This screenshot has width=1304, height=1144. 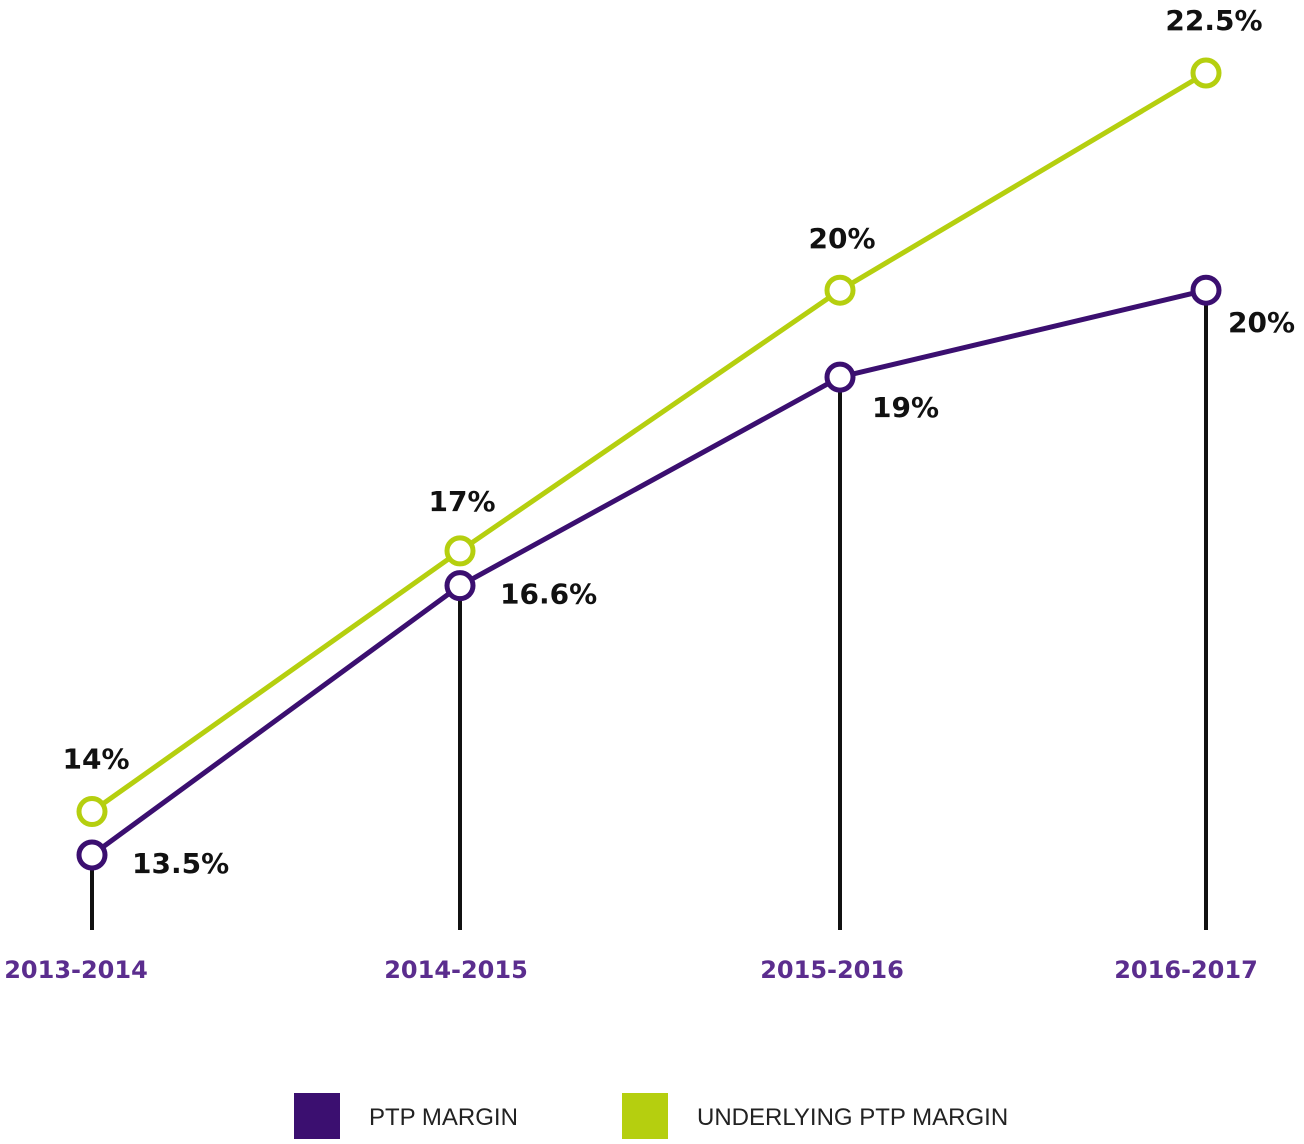 What do you see at coordinates (76, 970) in the screenshot?
I see `category-tick-label: 2013-2014` at bounding box center [76, 970].